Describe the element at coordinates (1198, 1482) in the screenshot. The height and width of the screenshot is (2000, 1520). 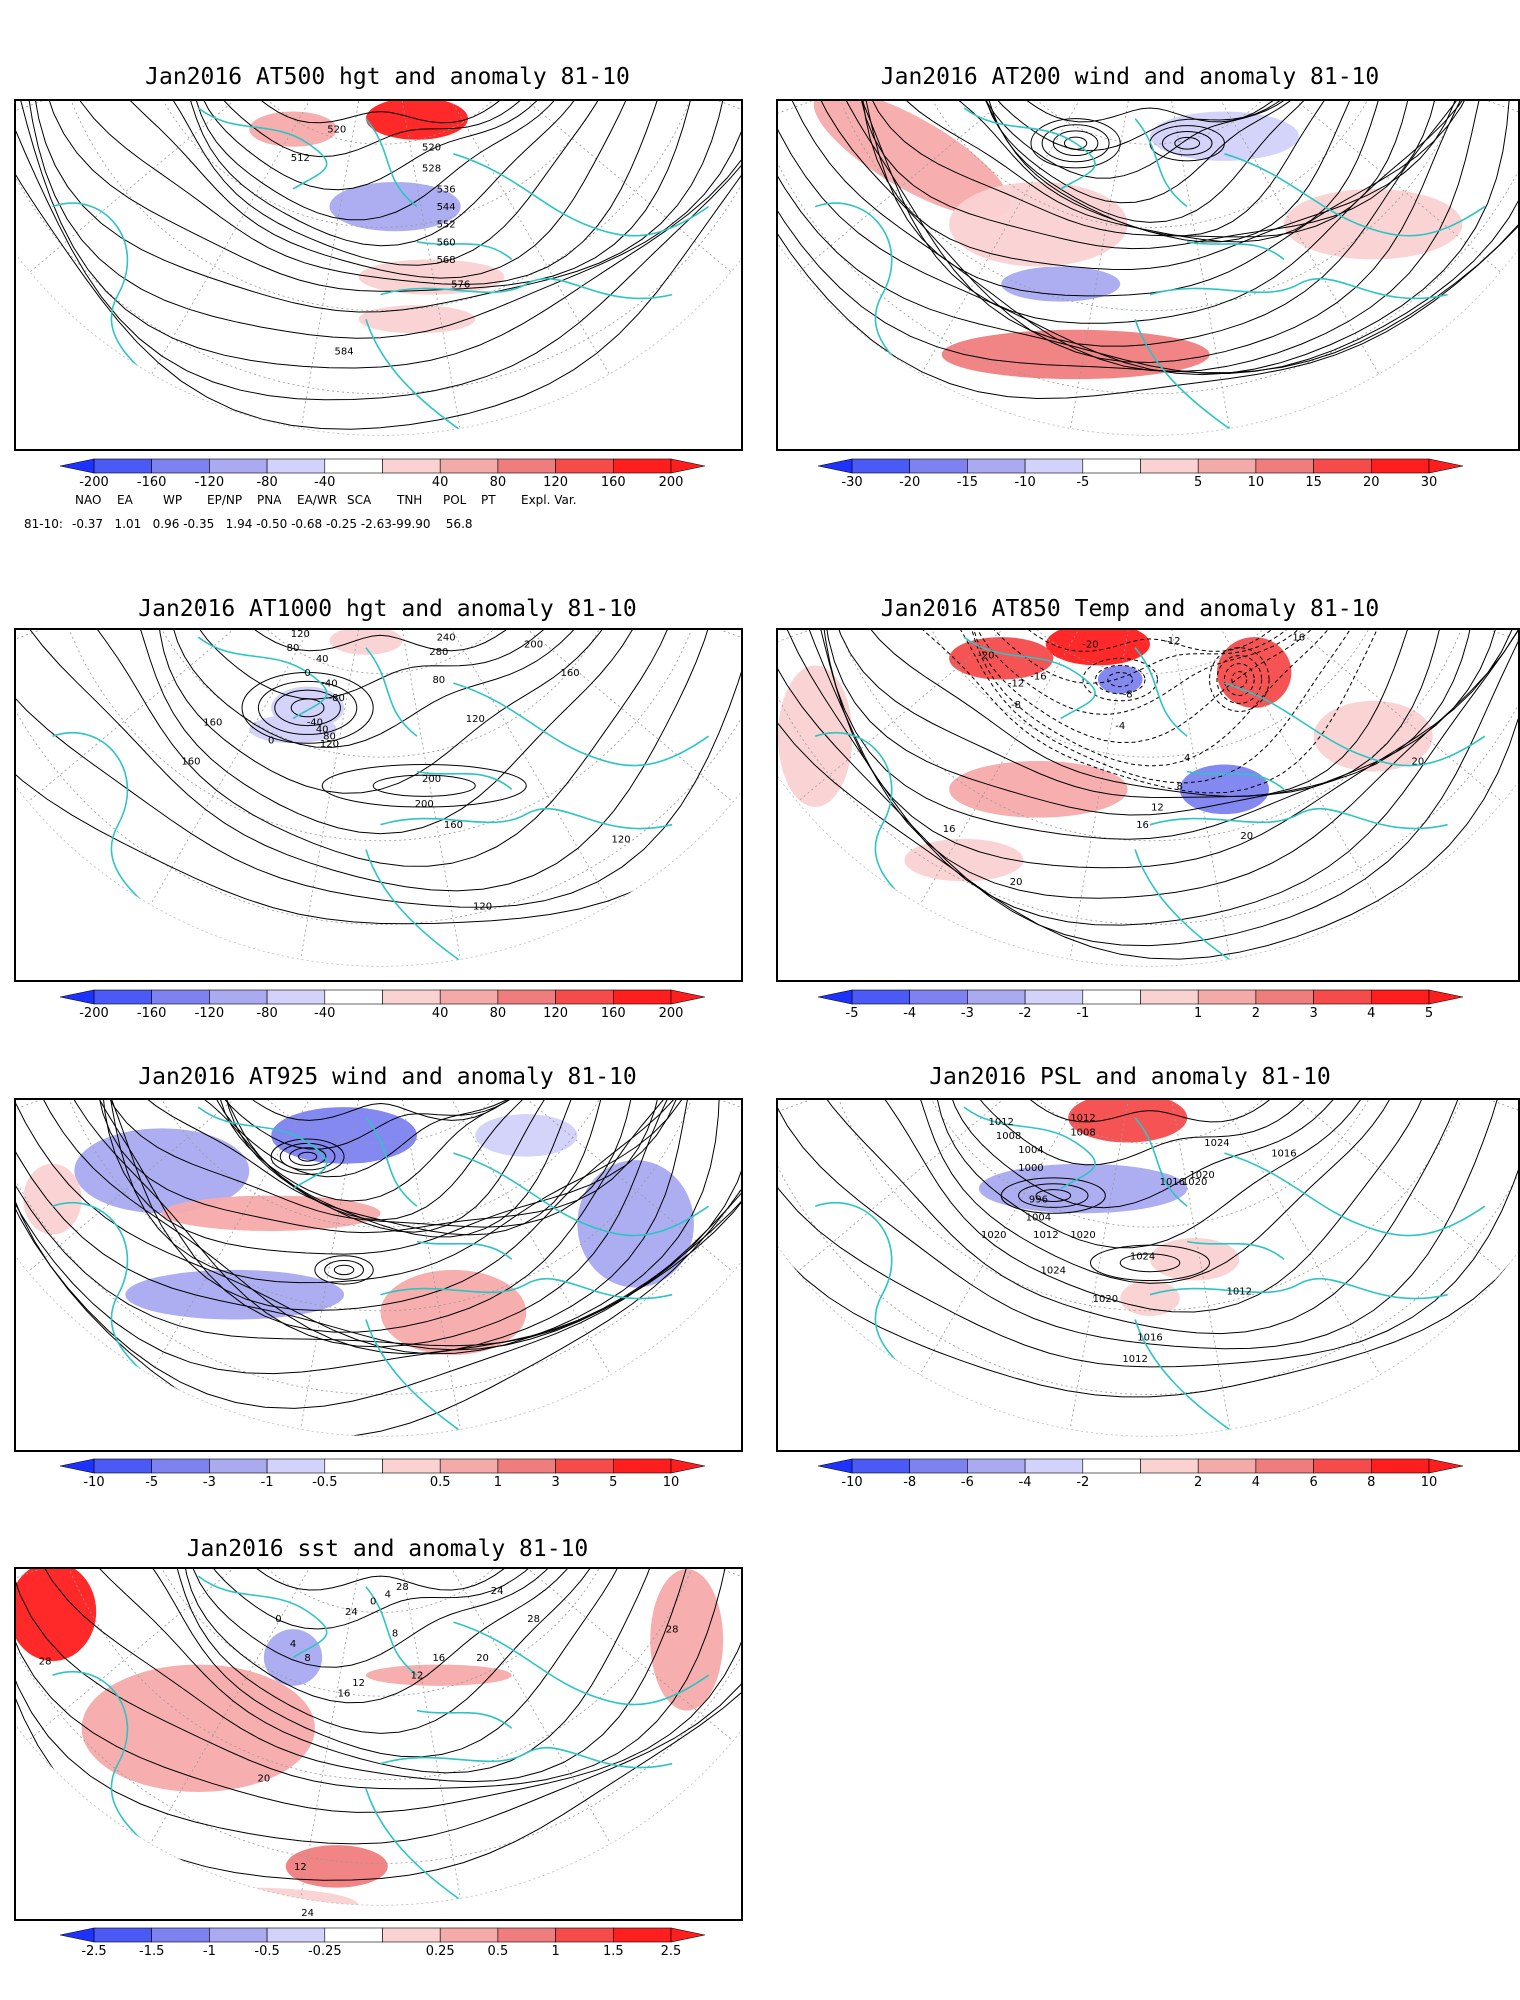
I see `colorbar-tick-label: 2` at that location.